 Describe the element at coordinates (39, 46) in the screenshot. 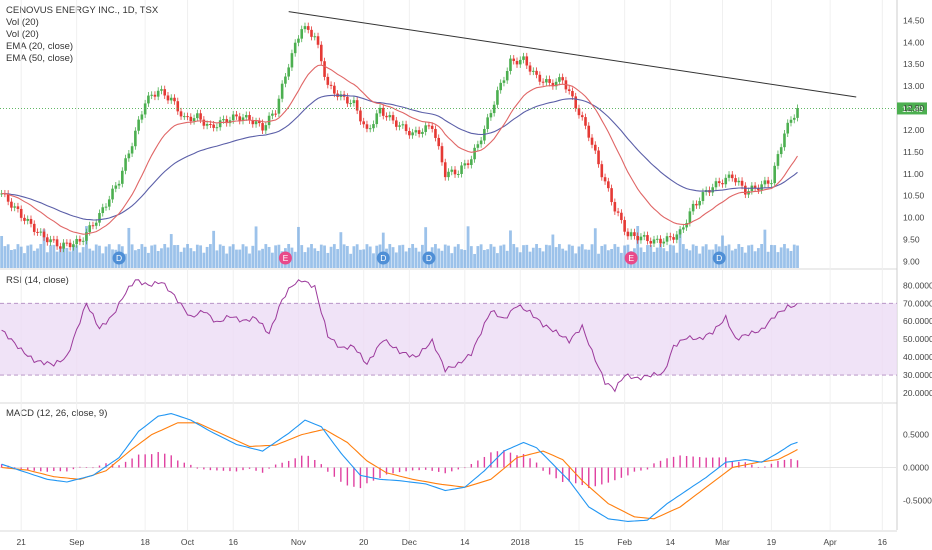

I see `legend-ema20: EMA (20, close)` at that location.